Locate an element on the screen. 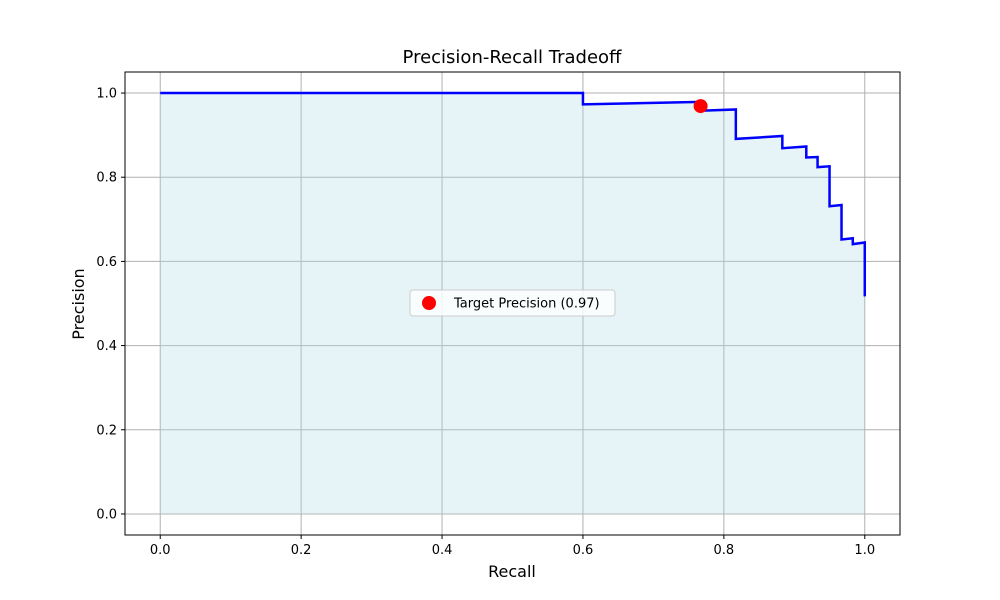 The image size is (1000, 600). chart-title: Precision-Recall Tradeoff is located at coordinates (513, 57).